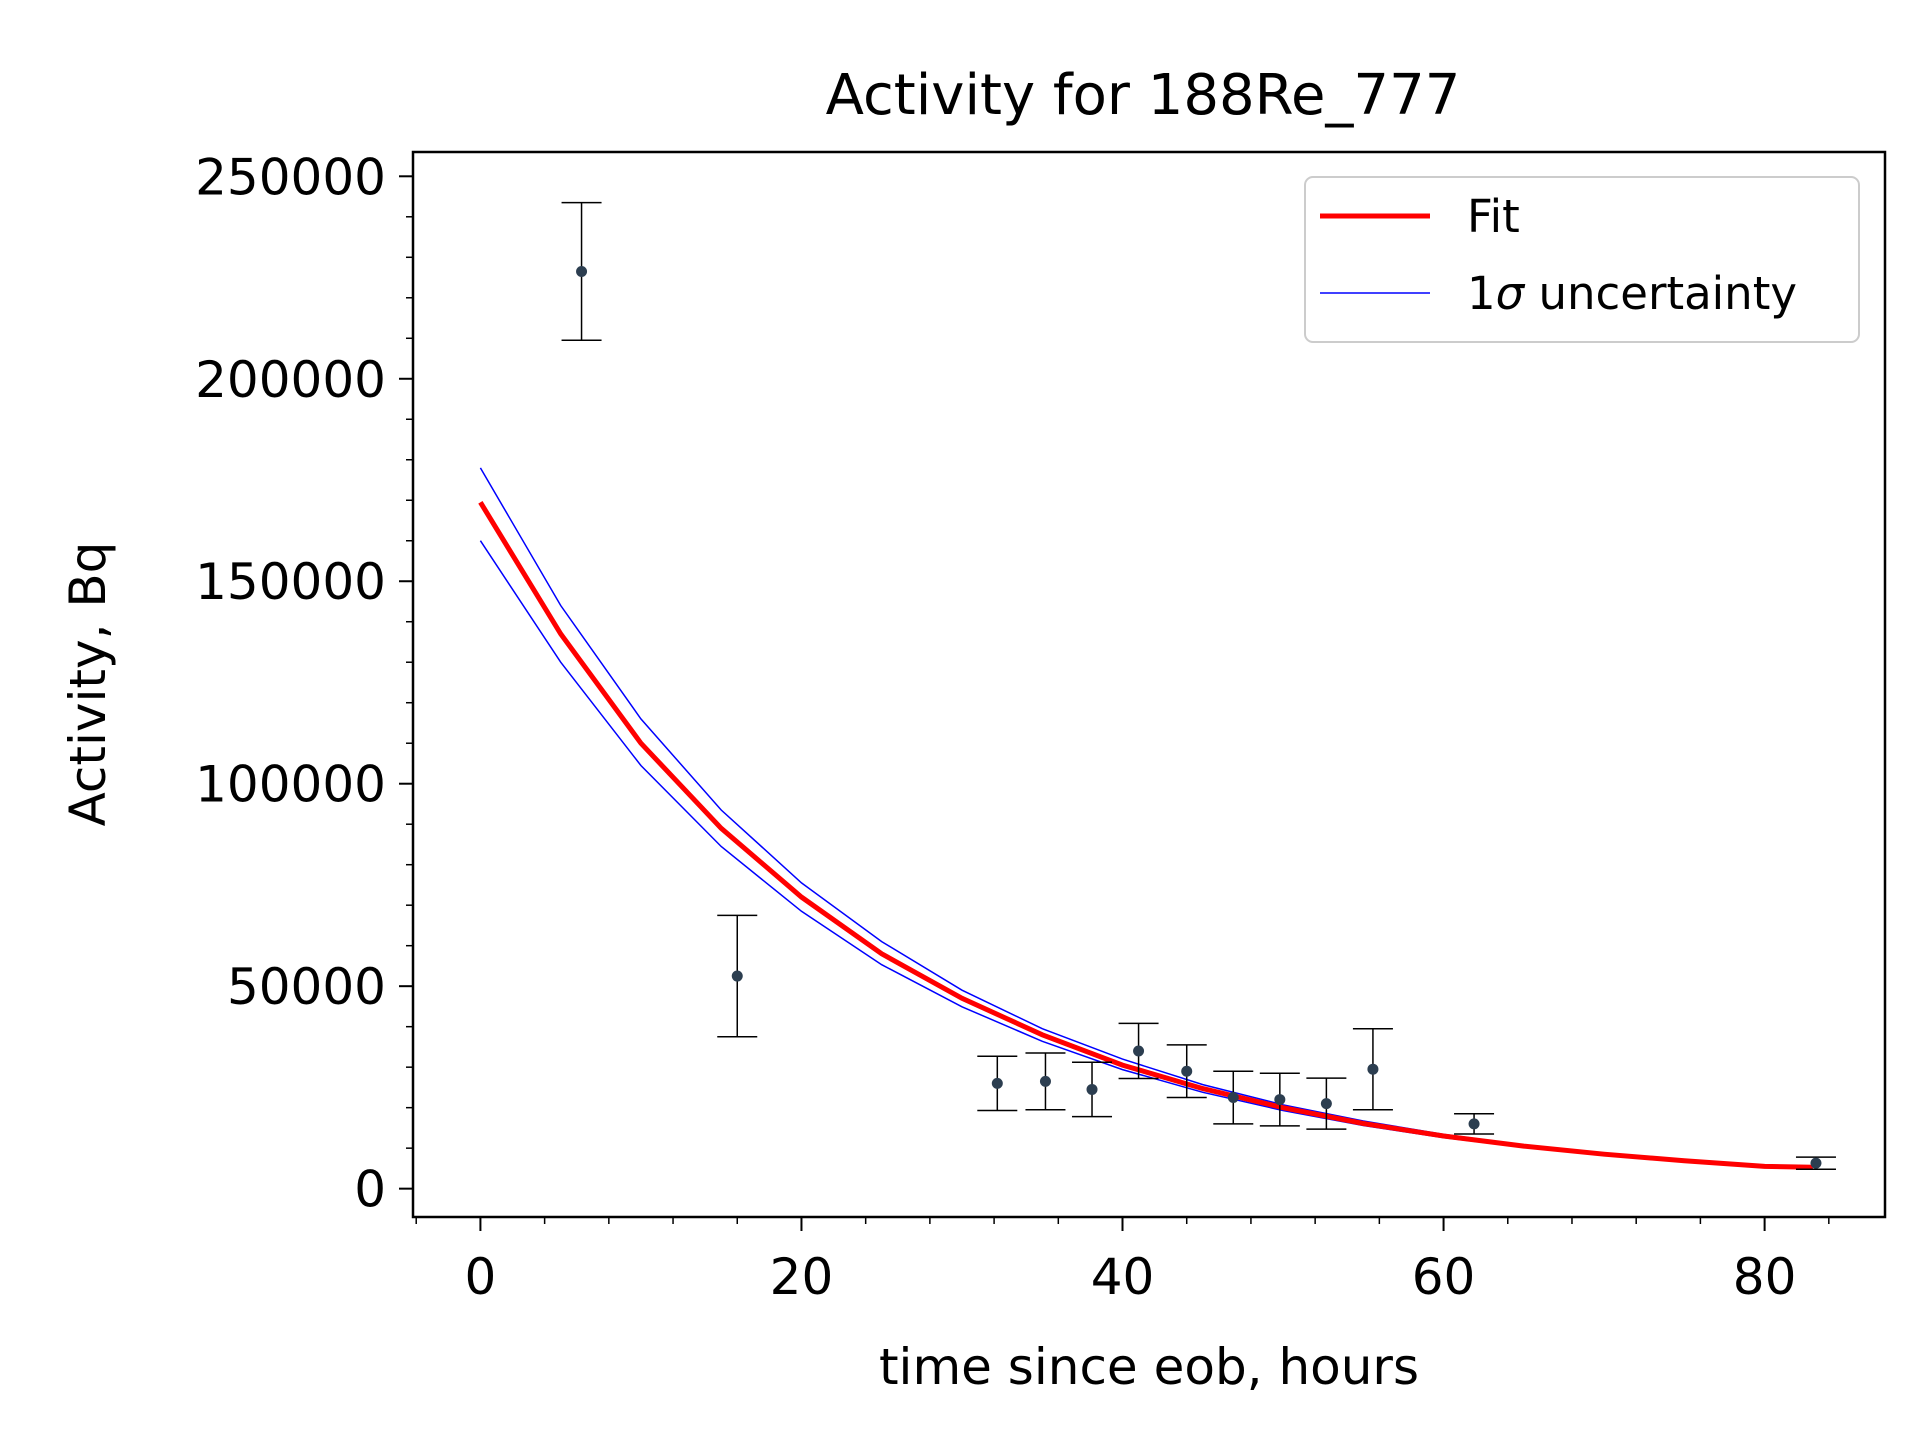 The width and height of the screenshot is (1920, 1440). What do you see at coordinates (802, 1277) in the screenshot?
I see `x-tick-label: 20` at bounding box center [802, 1277].